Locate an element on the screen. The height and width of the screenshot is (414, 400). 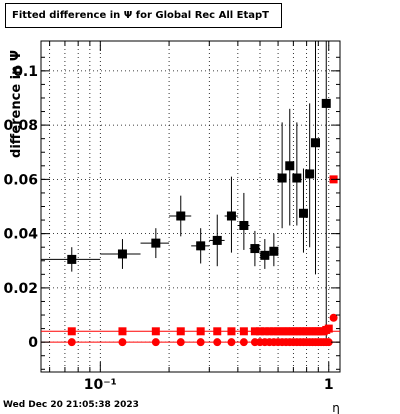
x-tick-label: 1 is located at coordinates (329, 385).